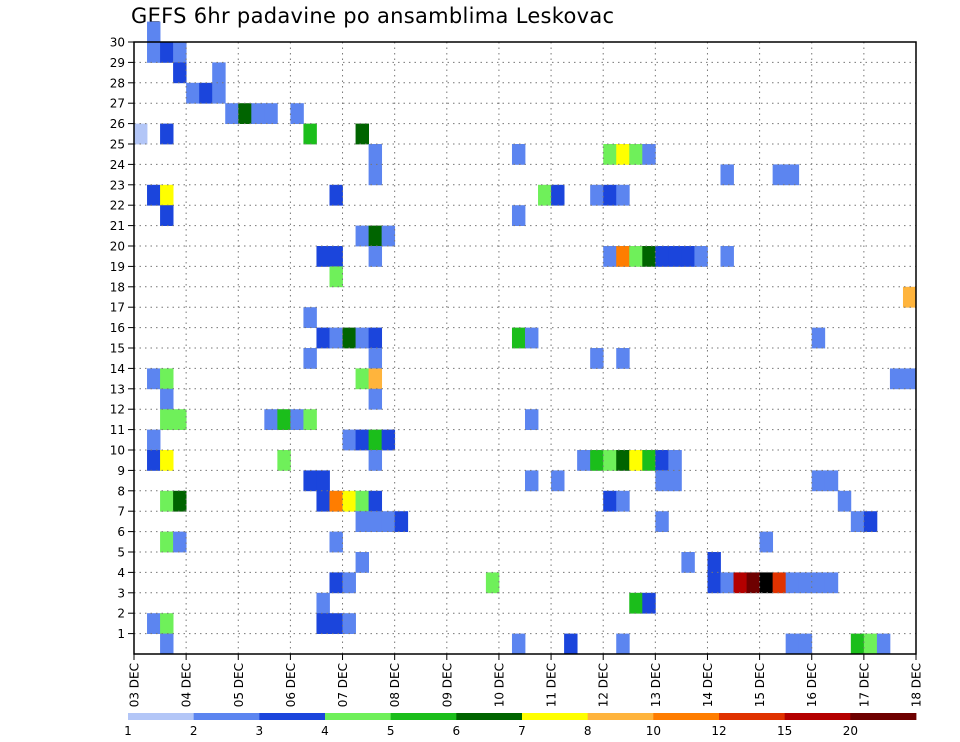 This screenshot has height=742, width=960. I want to click on x-tick-label: 12 DEC, so click(604, 685).